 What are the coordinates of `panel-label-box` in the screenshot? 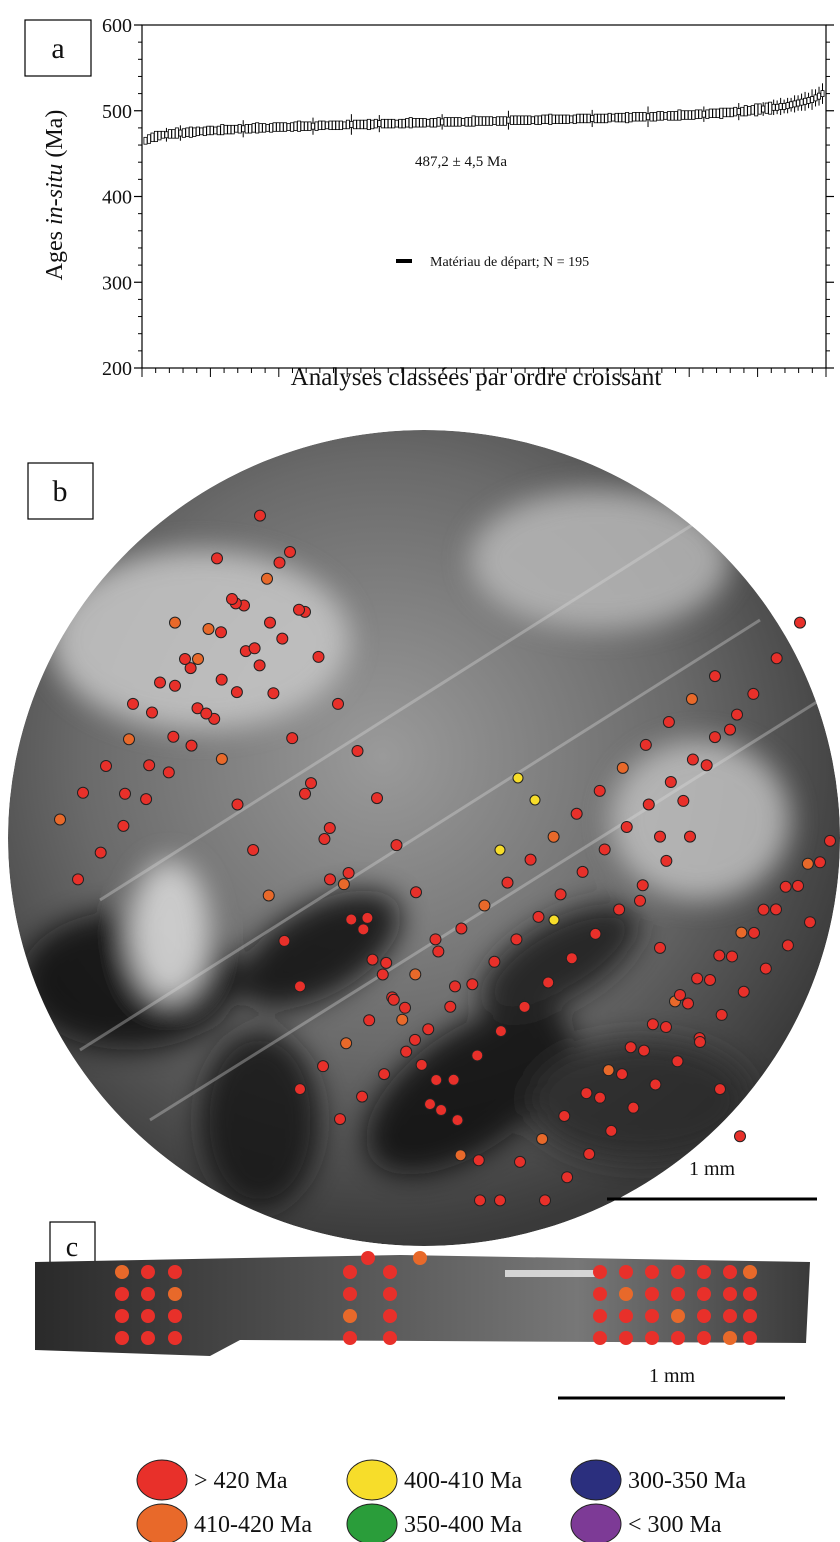 It's located at (60, 491).